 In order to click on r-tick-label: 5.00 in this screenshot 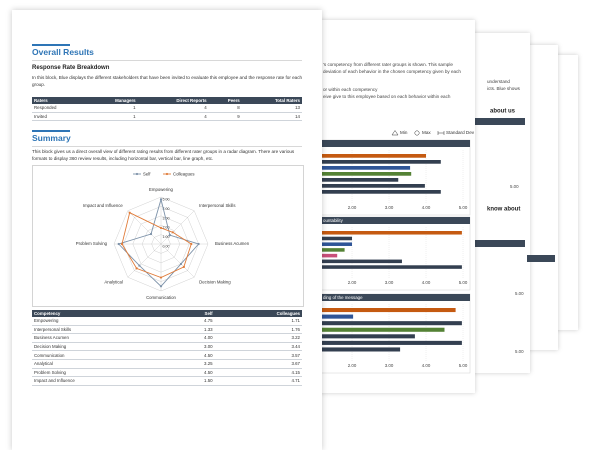, I will do `click(166, 199)`.